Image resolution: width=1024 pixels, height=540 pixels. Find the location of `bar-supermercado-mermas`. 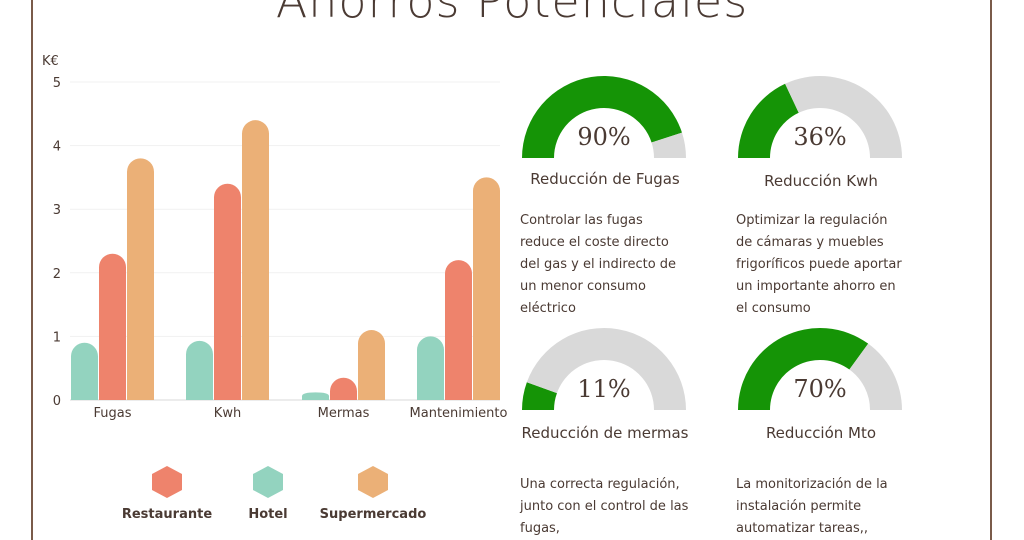

bar-supermercado-mermas is located at coordinates (371, 365).